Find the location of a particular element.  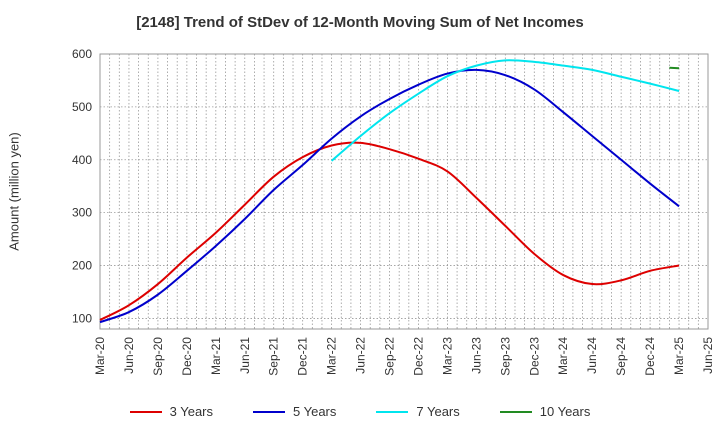

x-tick-label: Sep-23 is located at coordinates (505, 356).